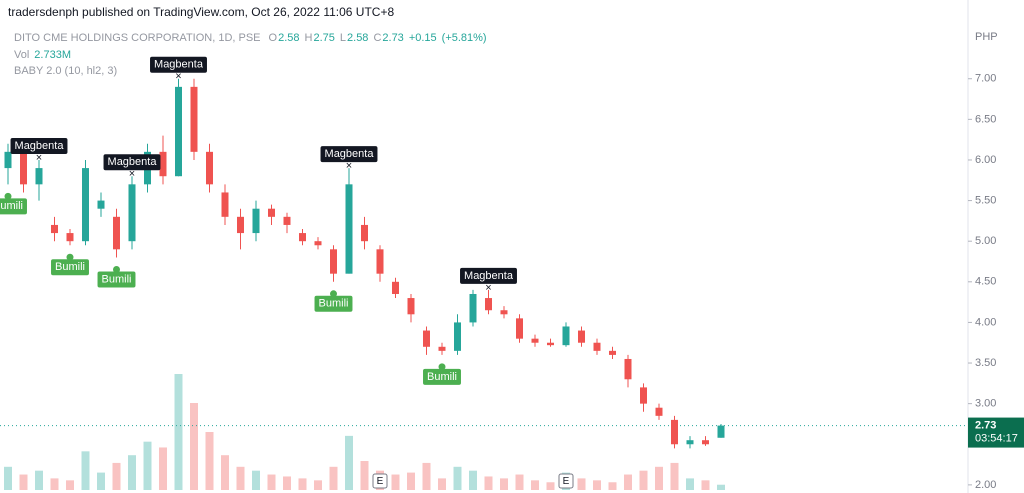  Describe the element at coordinates (985, 485) in the screenshot. I see `y-tick-label: 2.00` at that location.